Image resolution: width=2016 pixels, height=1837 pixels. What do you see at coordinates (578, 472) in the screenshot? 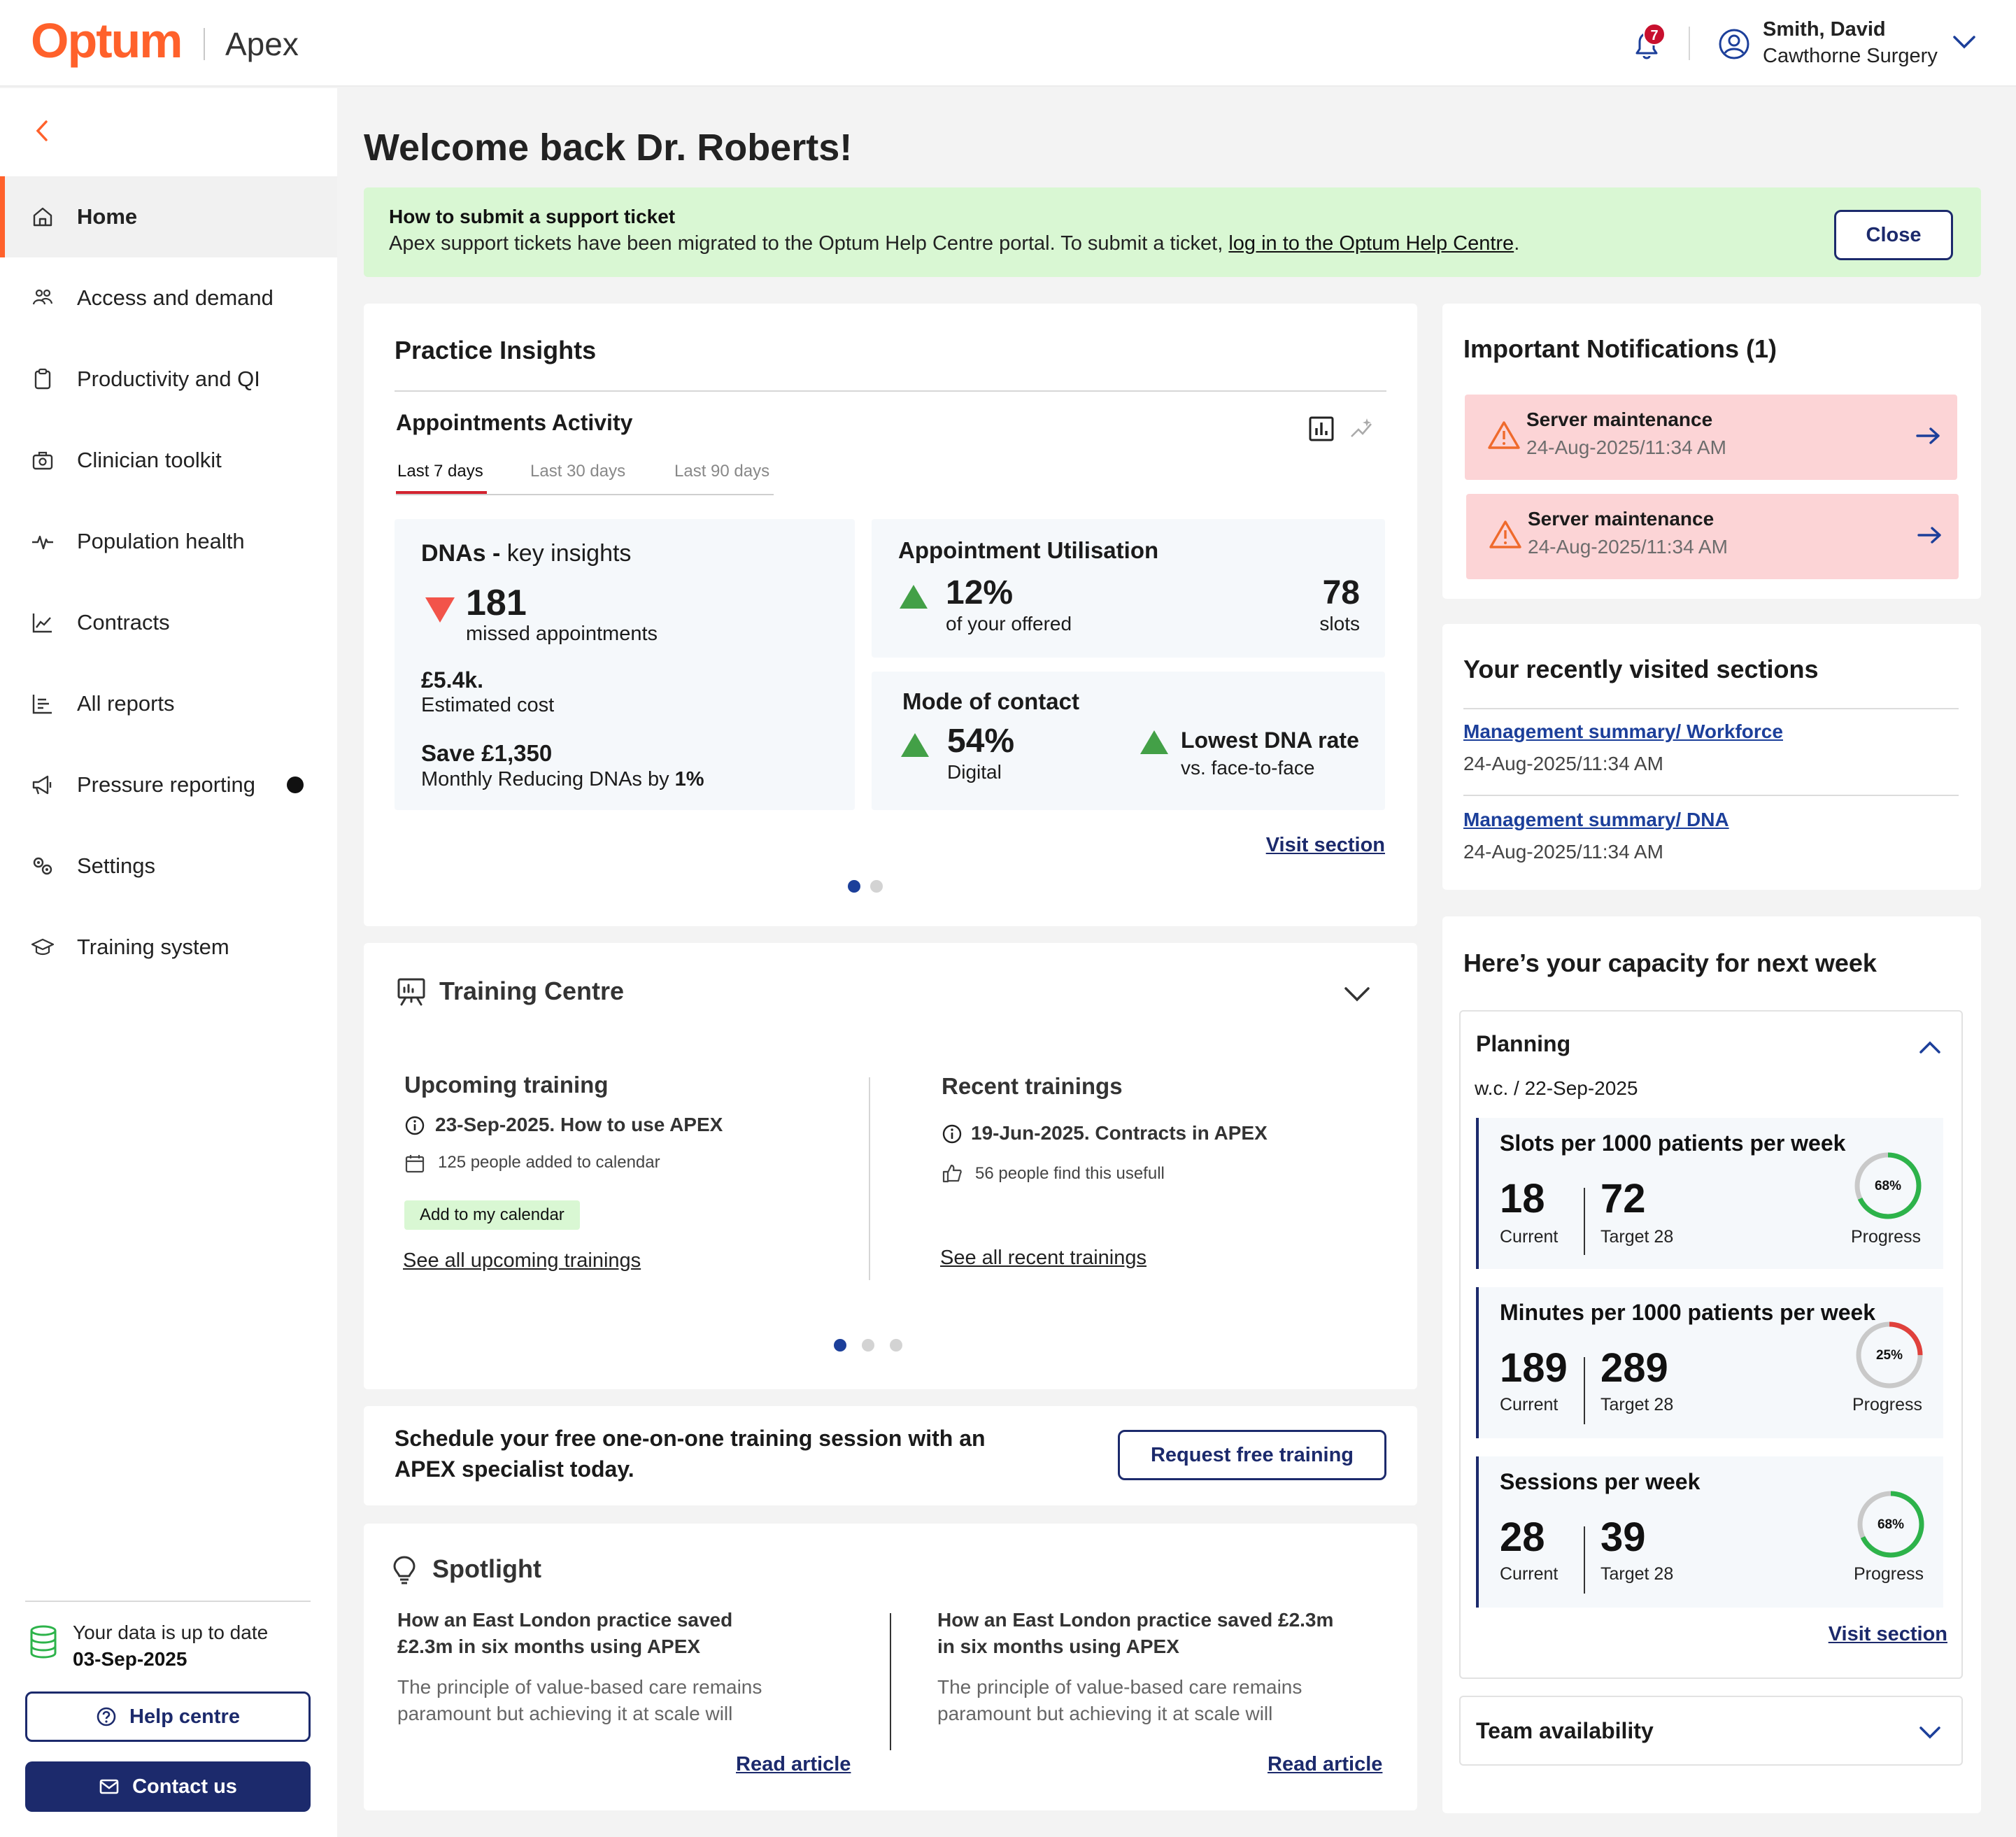
I see `tab-last-30-days: Last 30 days` at bounding box center [578, 472].